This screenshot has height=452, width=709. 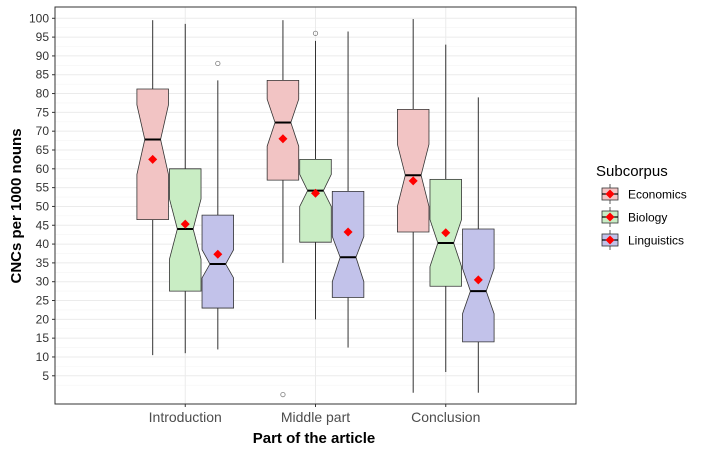 What do you see at coordinates (43, 188) in the screenshot?
I see `y-tick-label: 55` at bounding box center [43, 188].